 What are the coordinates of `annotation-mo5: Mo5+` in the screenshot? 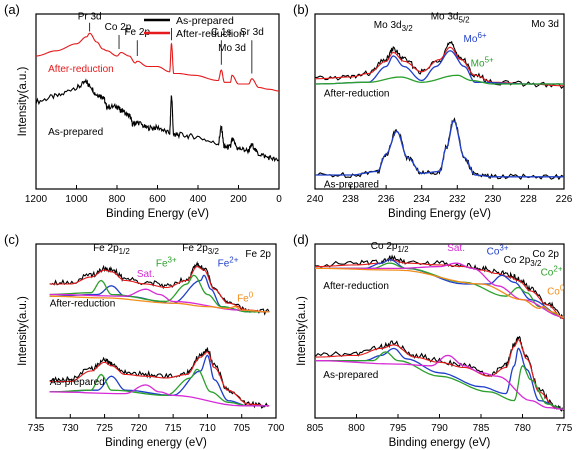 It's located at (482, 63).